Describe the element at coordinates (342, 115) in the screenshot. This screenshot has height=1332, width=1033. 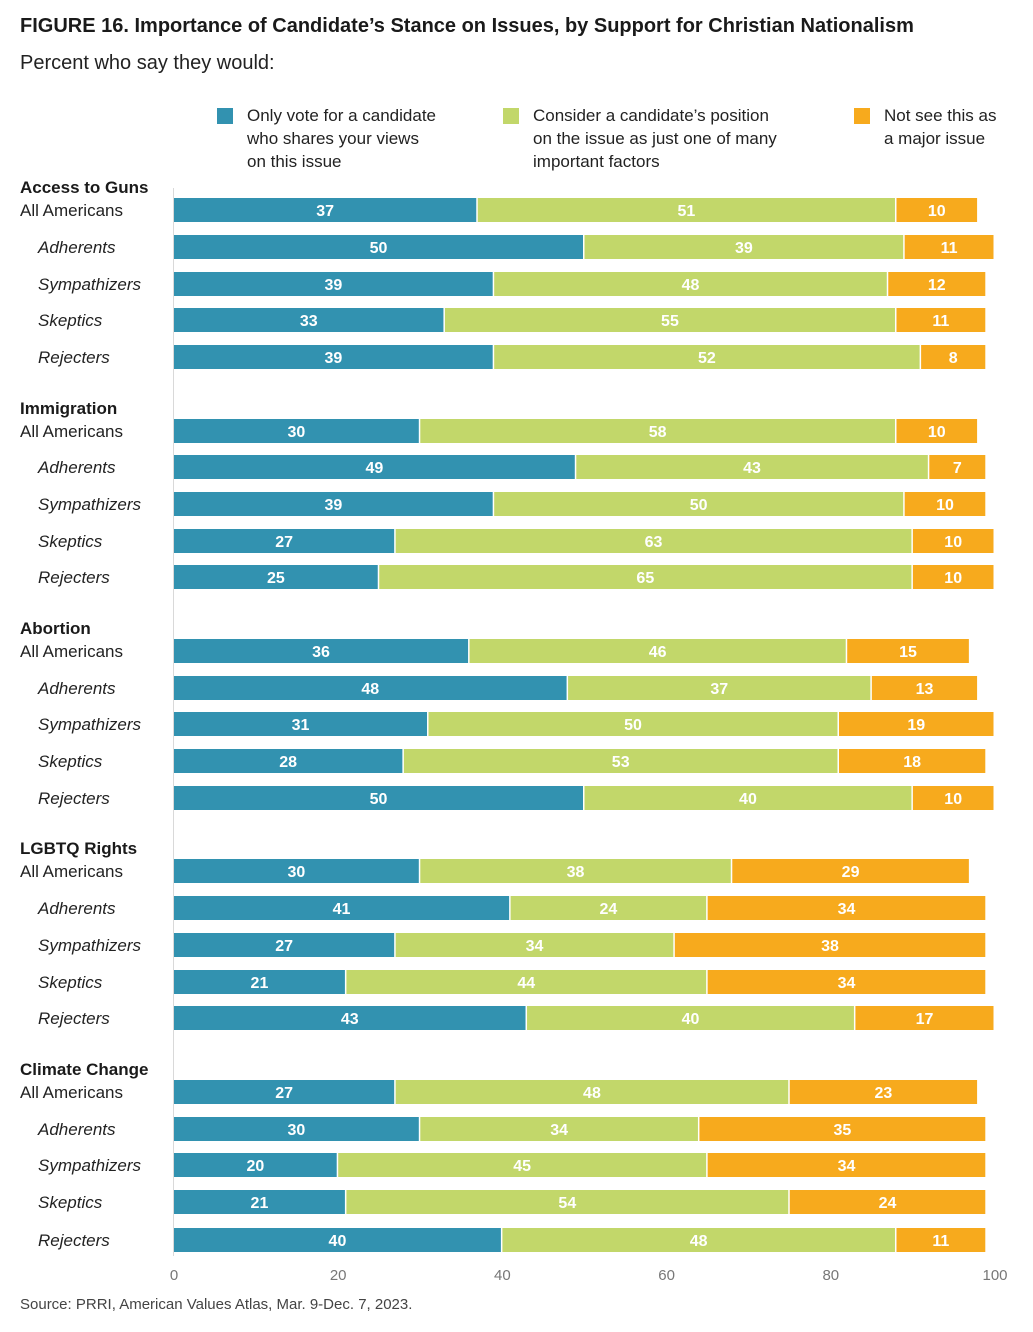
I see `legend-label-line: Only vote for a candidate` at that location.